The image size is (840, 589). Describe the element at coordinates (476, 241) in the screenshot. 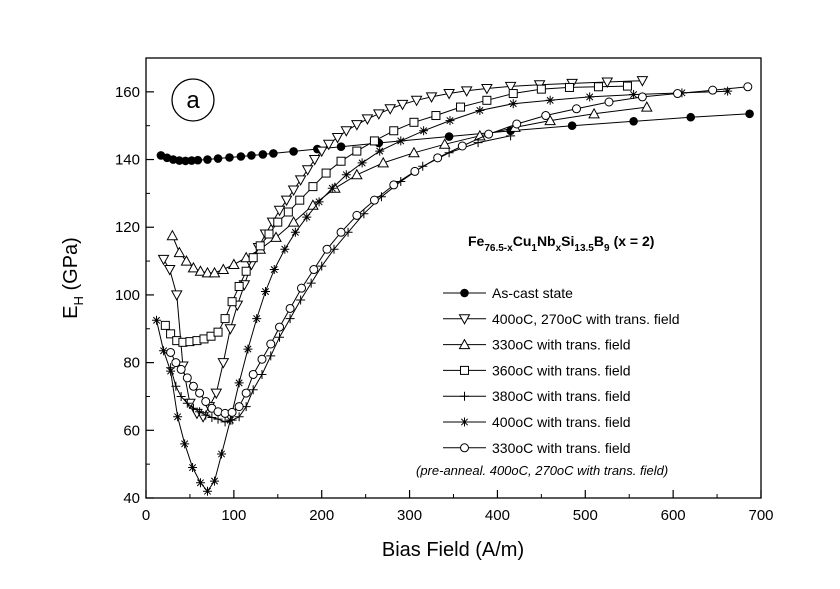

I see `formula-part: Fe` at that location.